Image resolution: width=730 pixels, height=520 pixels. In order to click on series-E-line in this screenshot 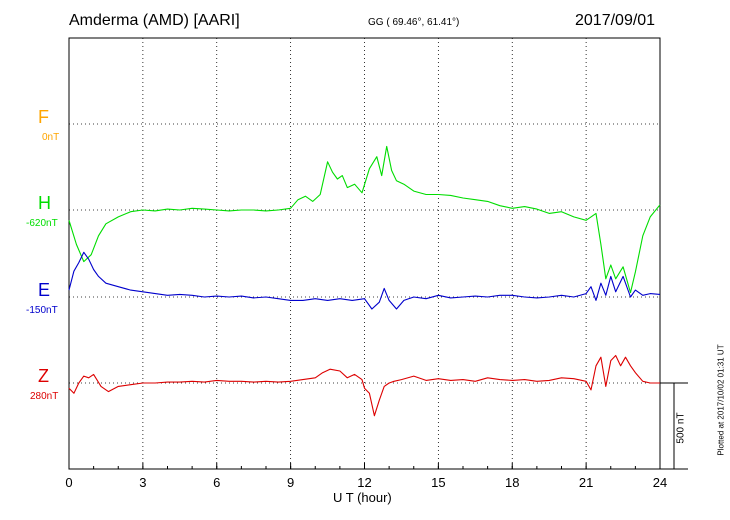, I will do `click(364, 280)`.